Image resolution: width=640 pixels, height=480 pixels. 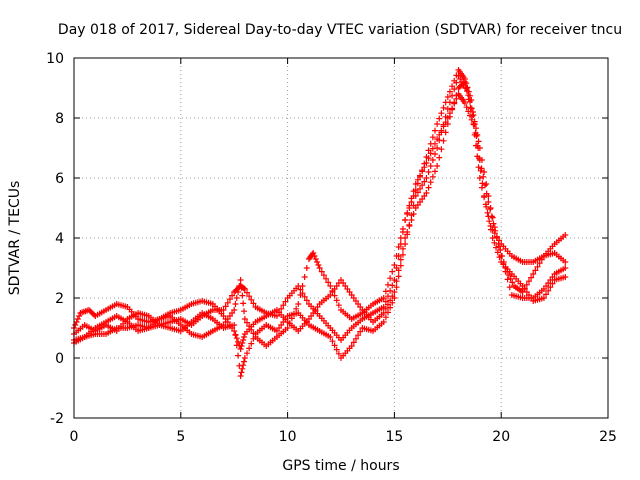 I want to click on y-tick-label: 6, so click(x=59, y=179).